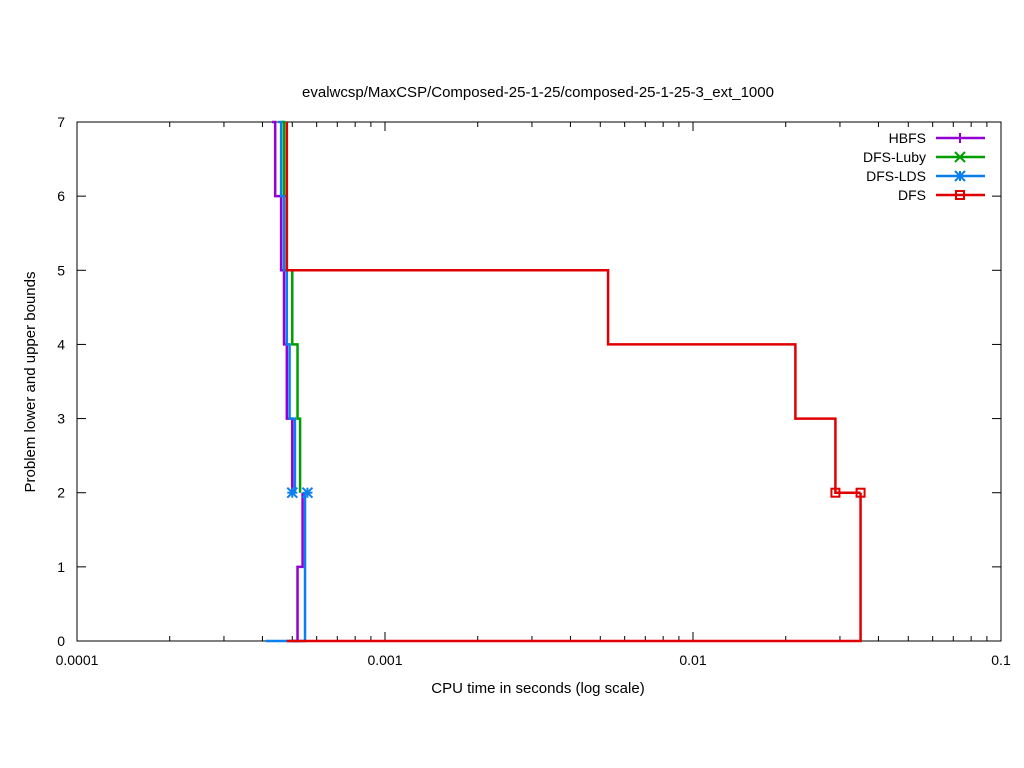  I want to click on y-axis-label: Problem lower and upper bounds, so click(30, 382).